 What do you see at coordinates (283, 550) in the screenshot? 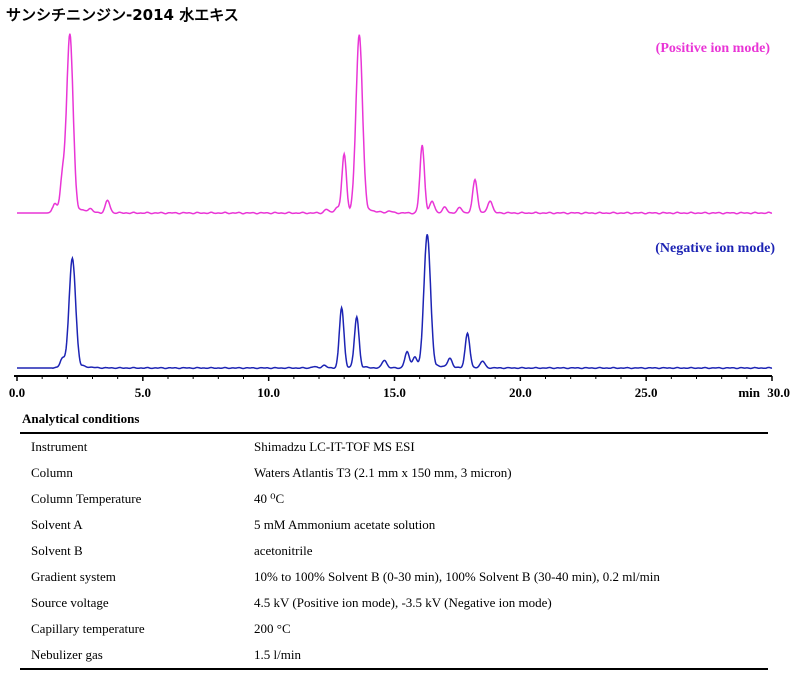
I see `condition-value: acetonitrile` at bounding box center [283, 550].